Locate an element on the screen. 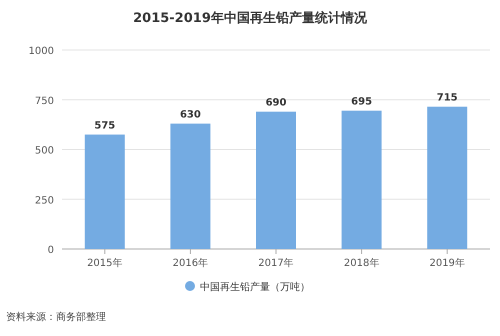 This screenshot has height=336, width=500. y-tick-label: 0 is located at coordinates (51, 250).